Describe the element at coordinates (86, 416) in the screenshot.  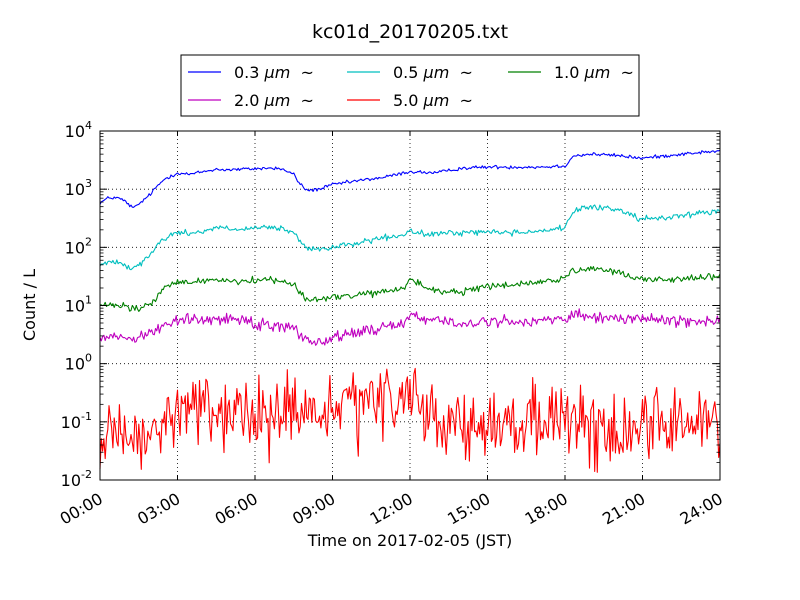
I see `y-tick-exponent: -1` at that location.